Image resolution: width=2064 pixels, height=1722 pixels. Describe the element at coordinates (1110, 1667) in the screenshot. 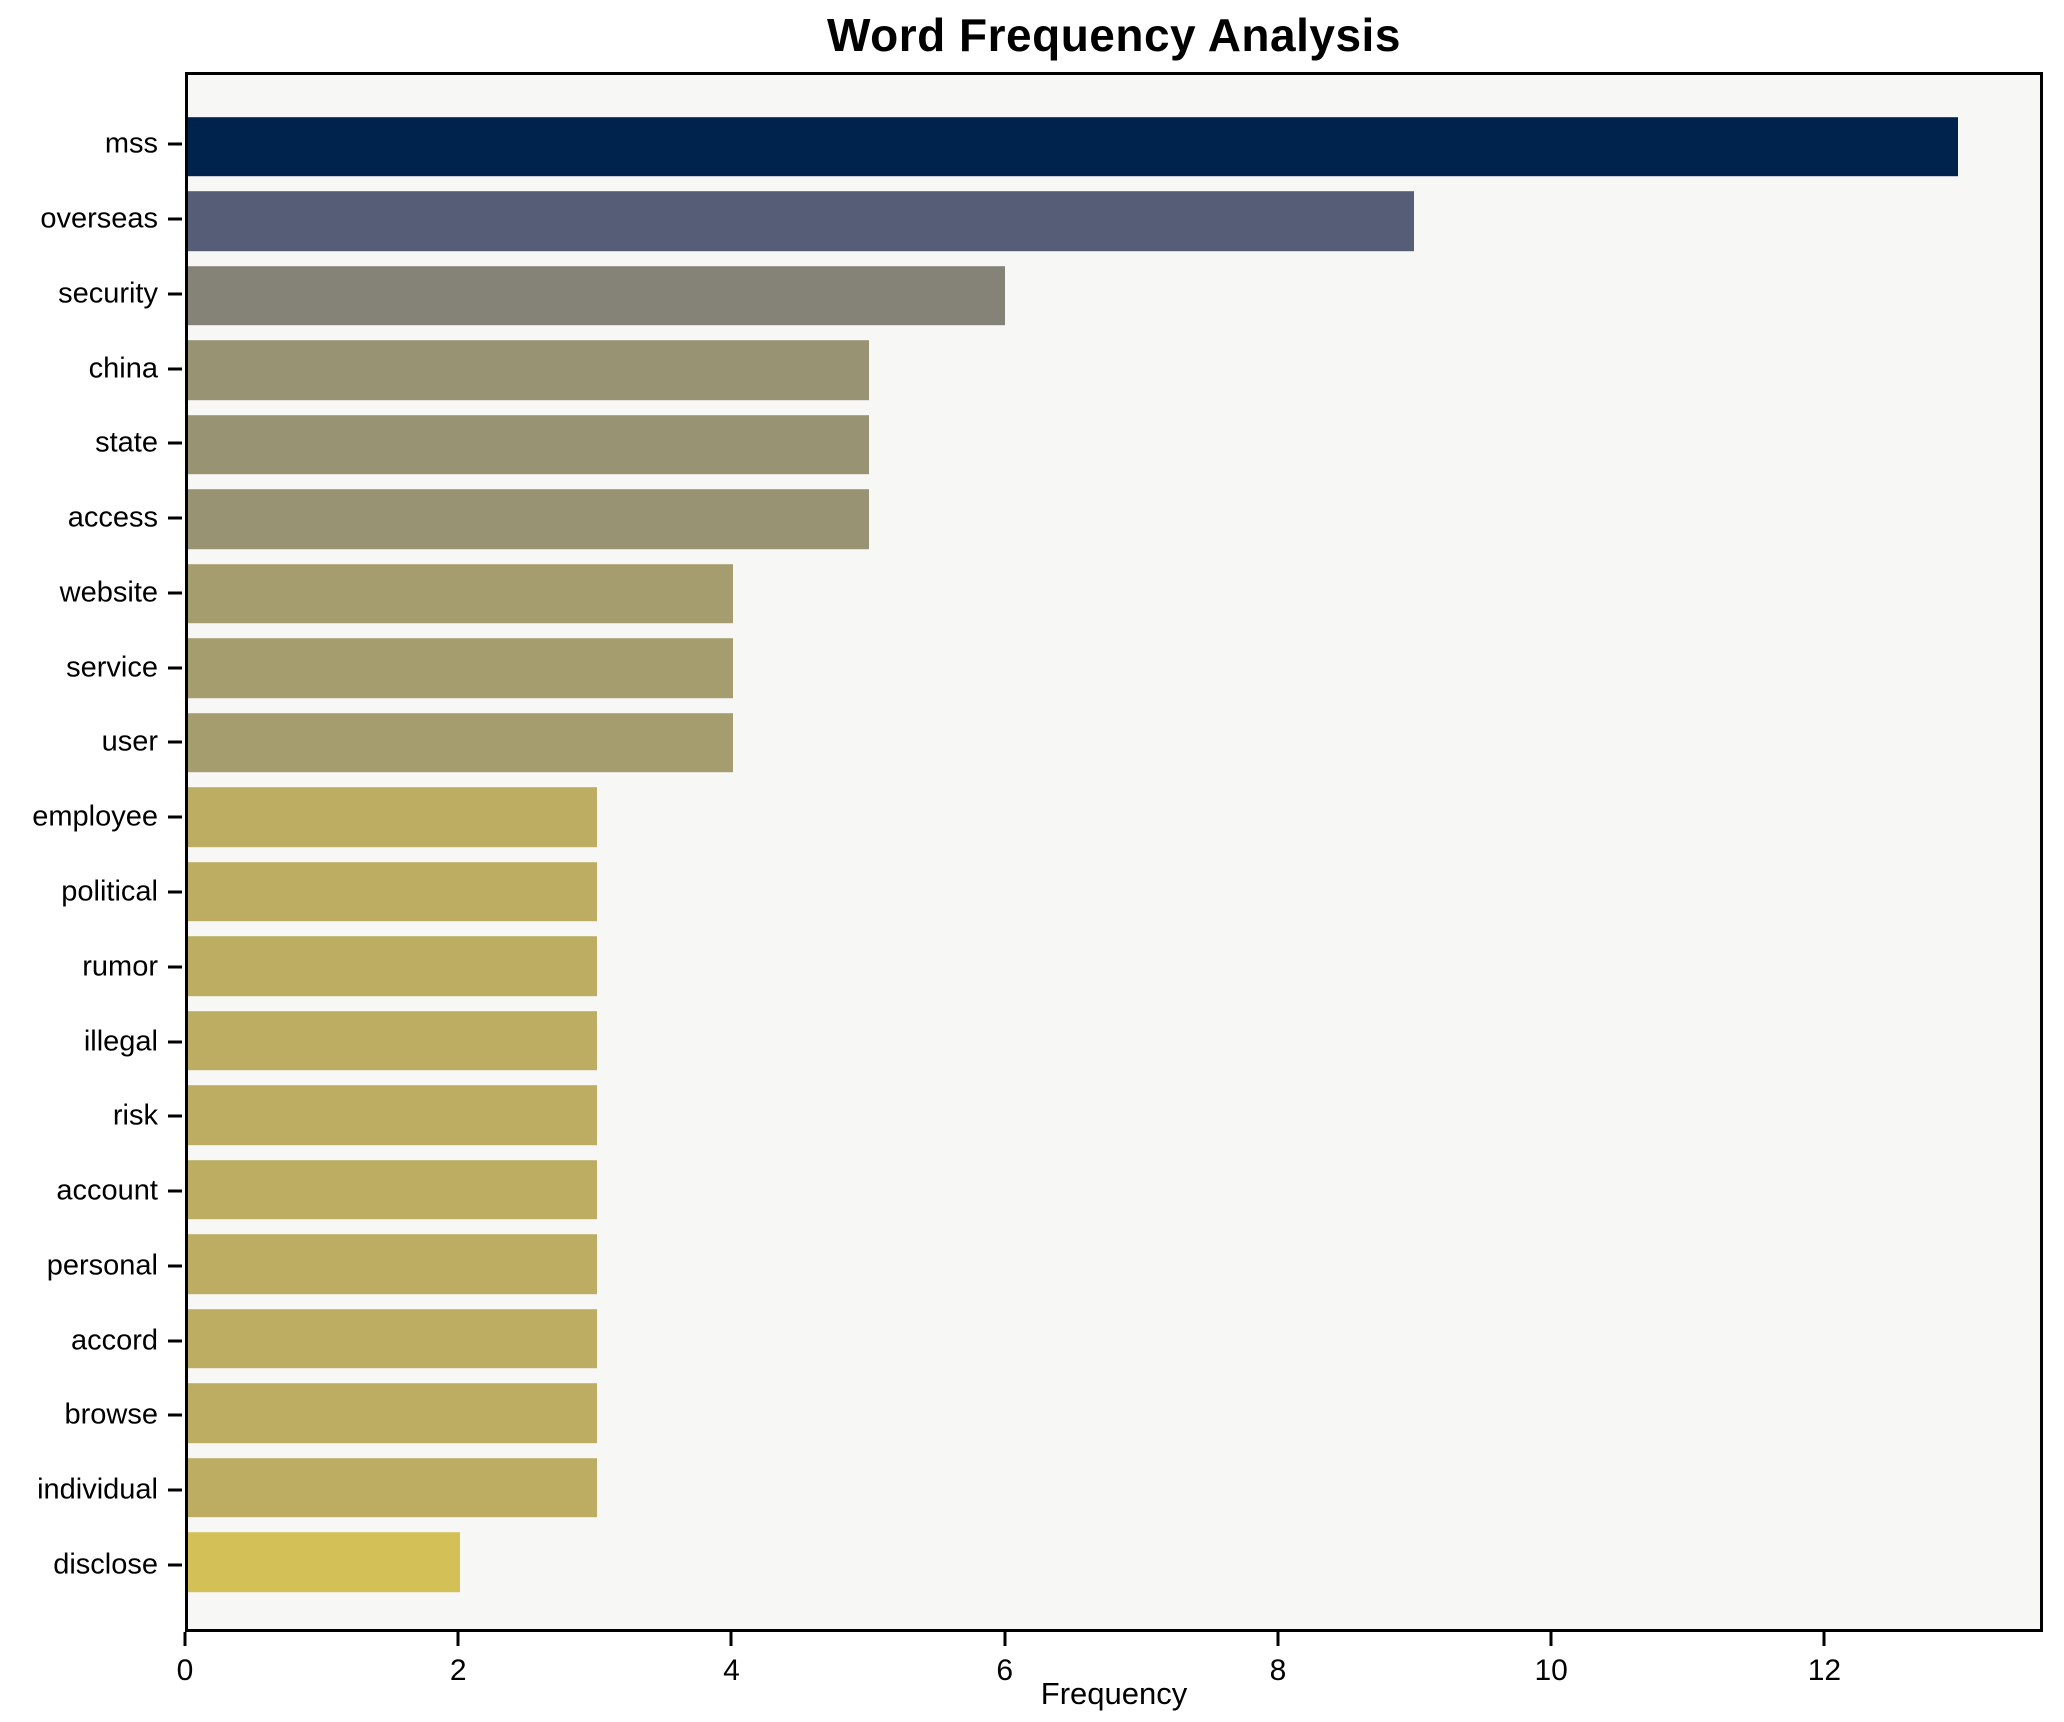

I see `x-axis: 0 2 4 6 8 10 12` at that location.